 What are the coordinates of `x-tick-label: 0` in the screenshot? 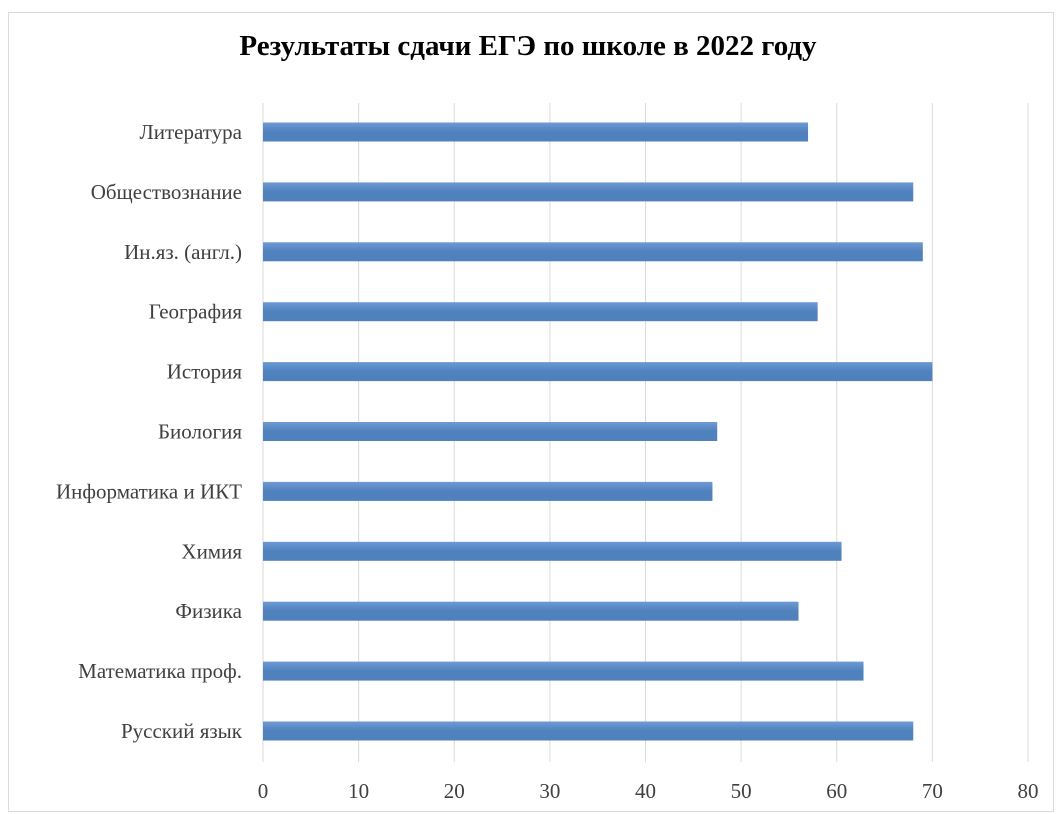 It's located at (263, 791).